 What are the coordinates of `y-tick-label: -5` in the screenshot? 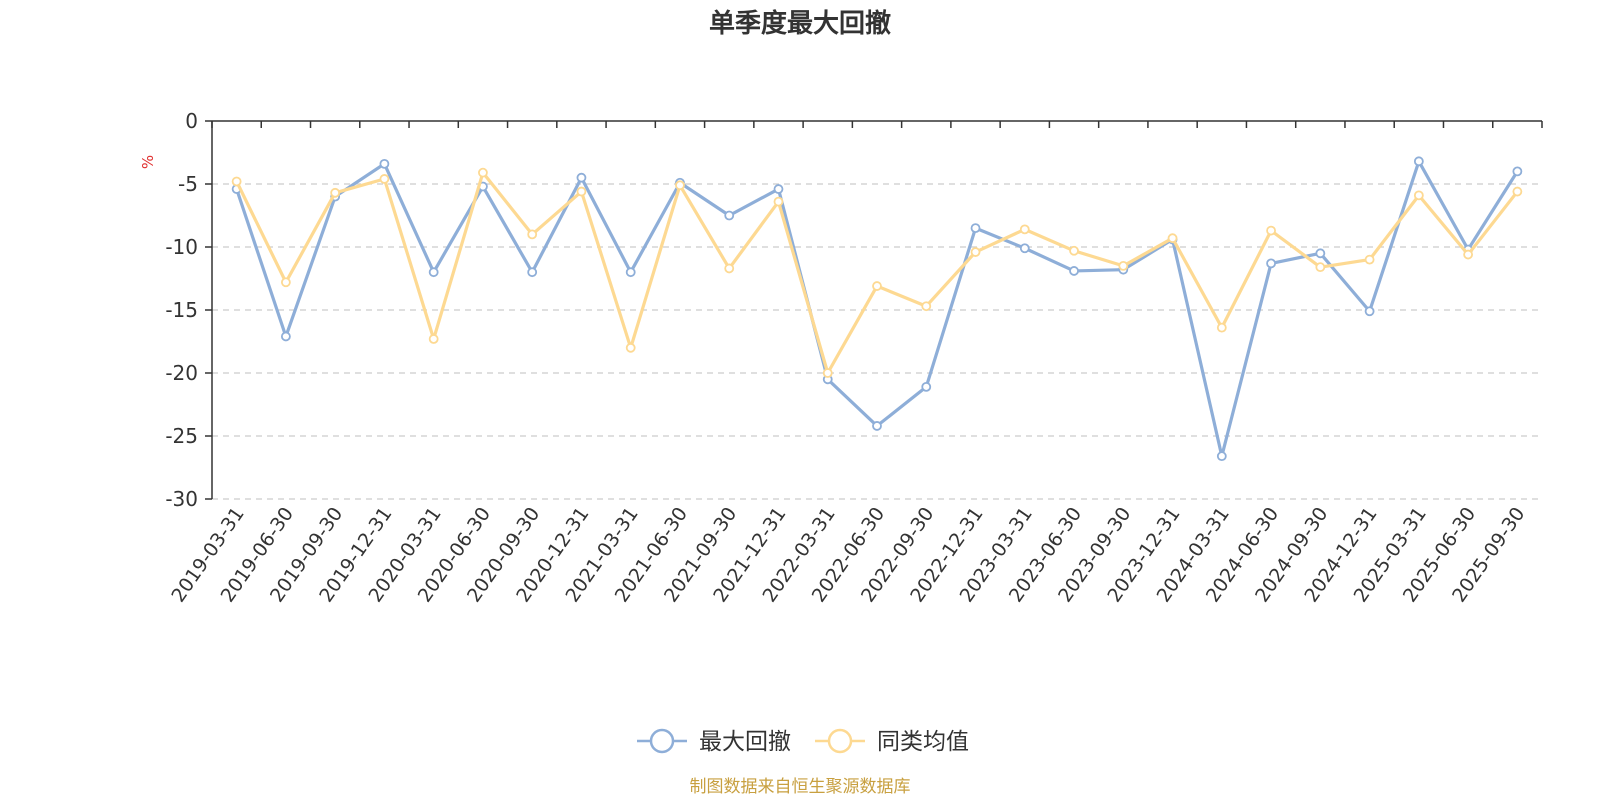 It's located at (188, 184).